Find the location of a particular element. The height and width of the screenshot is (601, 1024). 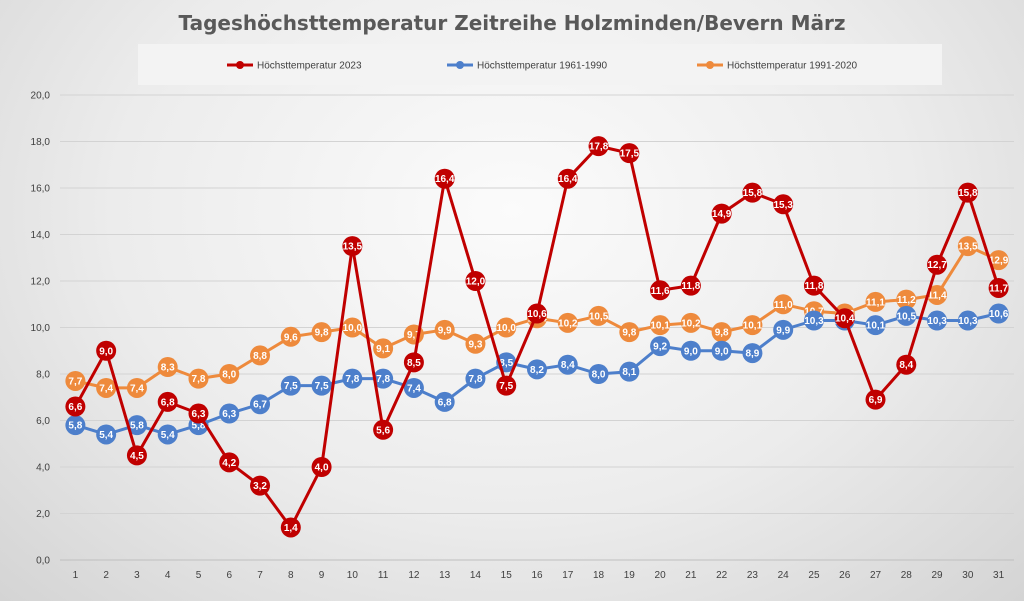

data-label: 10,3 is located at coordinates (814, 321).